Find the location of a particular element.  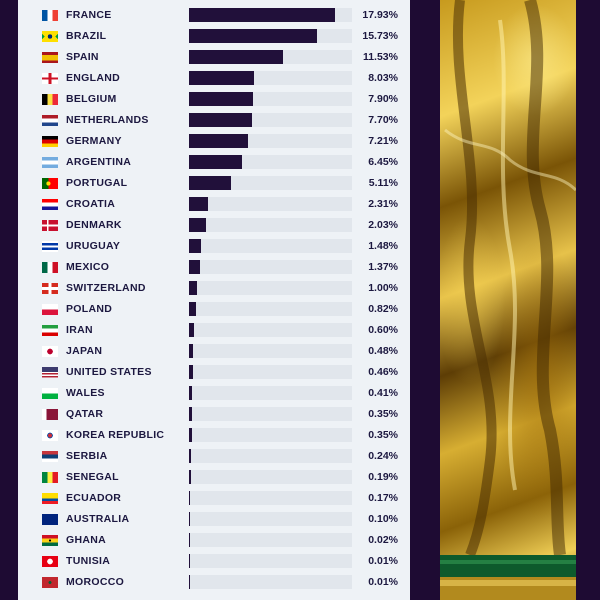

bar-united-states is located at coordinates (191, 372).